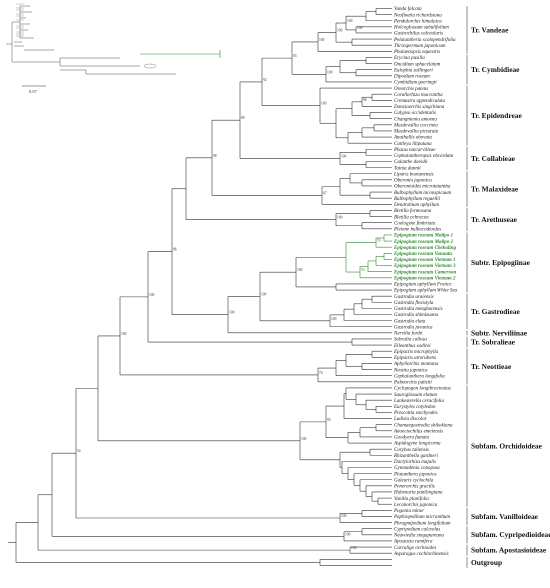 This screenshot has width=550, height=588. Describe the element at coordinates (215, 156) in the screenshot. I see `bootstrap-label: 98` at that location.